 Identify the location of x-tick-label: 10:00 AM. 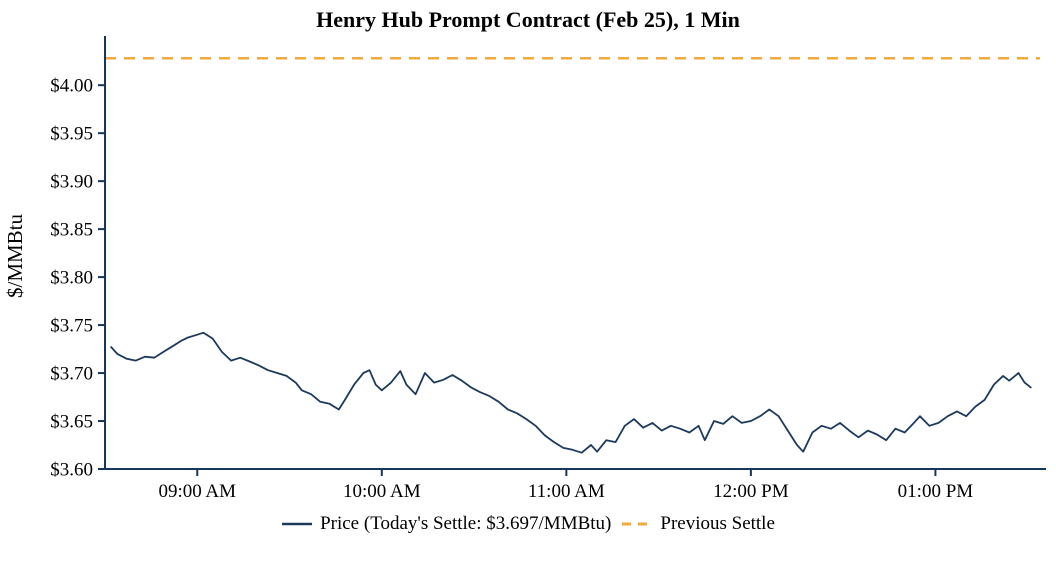
(382, 491).